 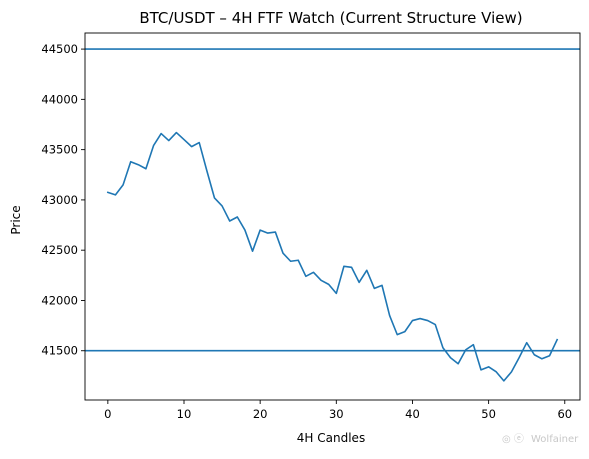 What do you see at coordinates (59, 351) in the screenshot?
I see `y-tick-label: 41500` at bounding box center [59, 351].